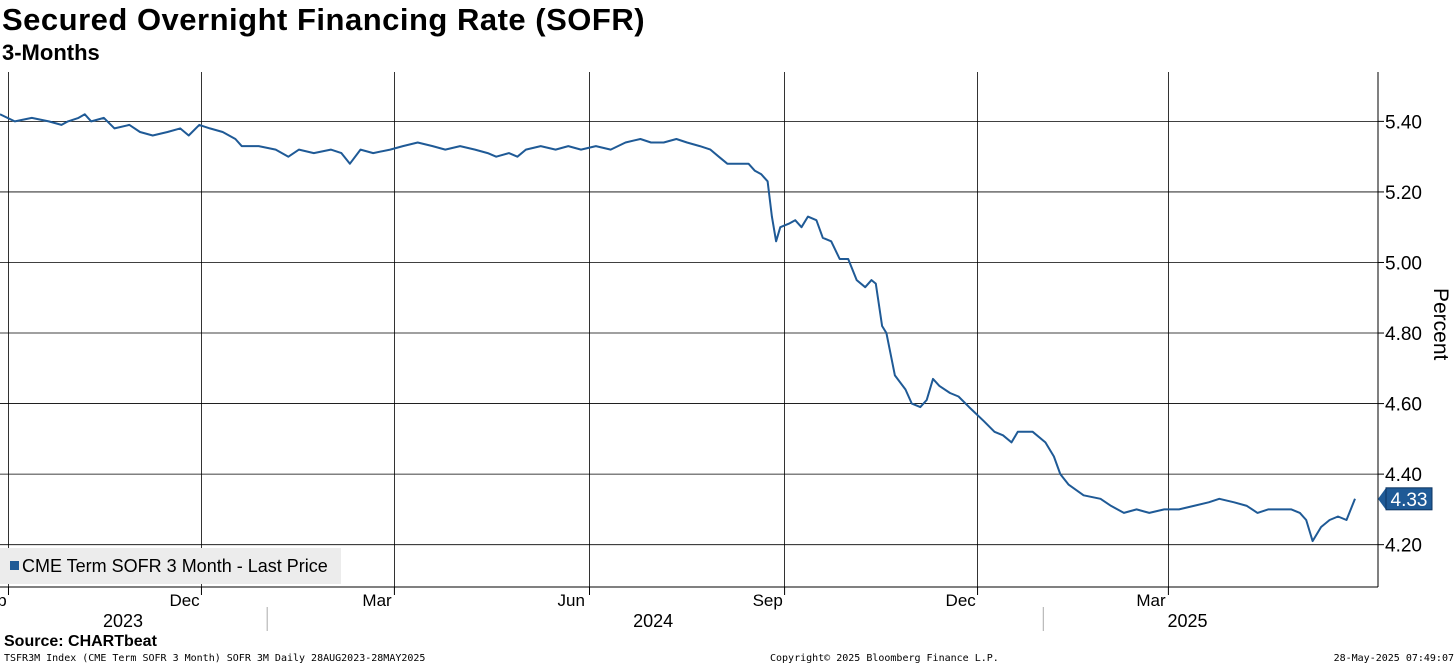 The width and height of the screenshot is (1456, 668). I want to click on year-label: 2023, so click(123, 621).